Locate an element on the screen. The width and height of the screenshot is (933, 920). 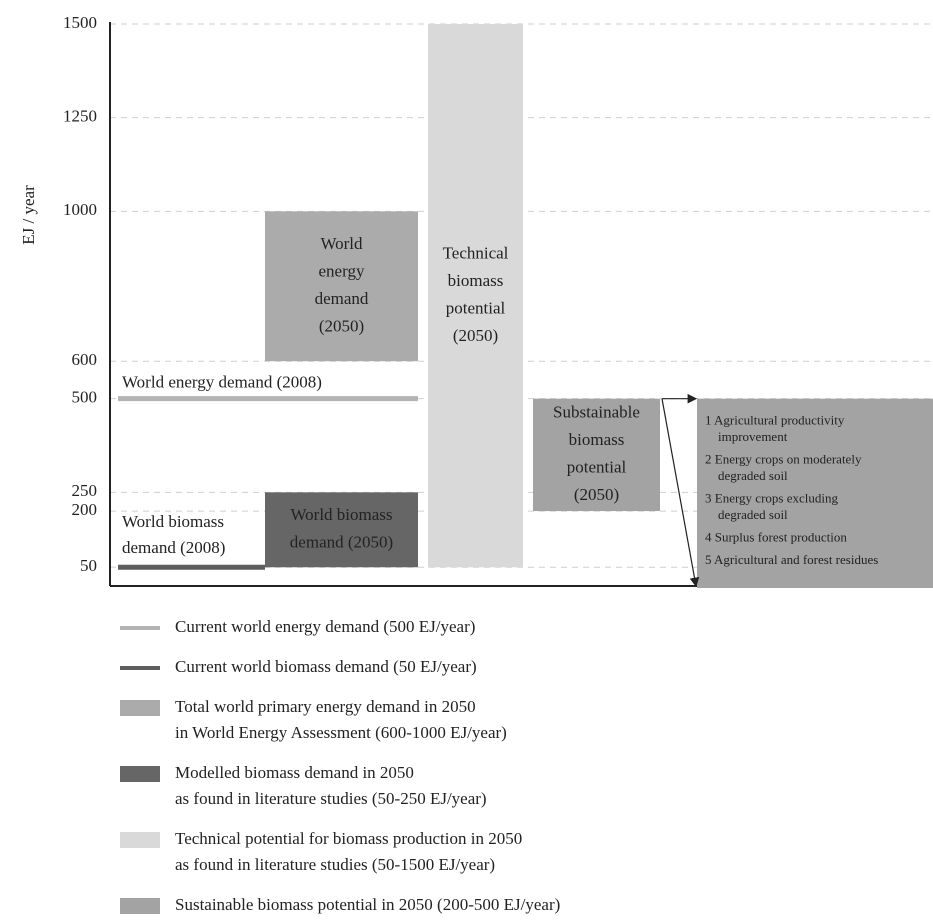
note-text: 2 Energy crops on moderately is located at coordinates (783, 459).